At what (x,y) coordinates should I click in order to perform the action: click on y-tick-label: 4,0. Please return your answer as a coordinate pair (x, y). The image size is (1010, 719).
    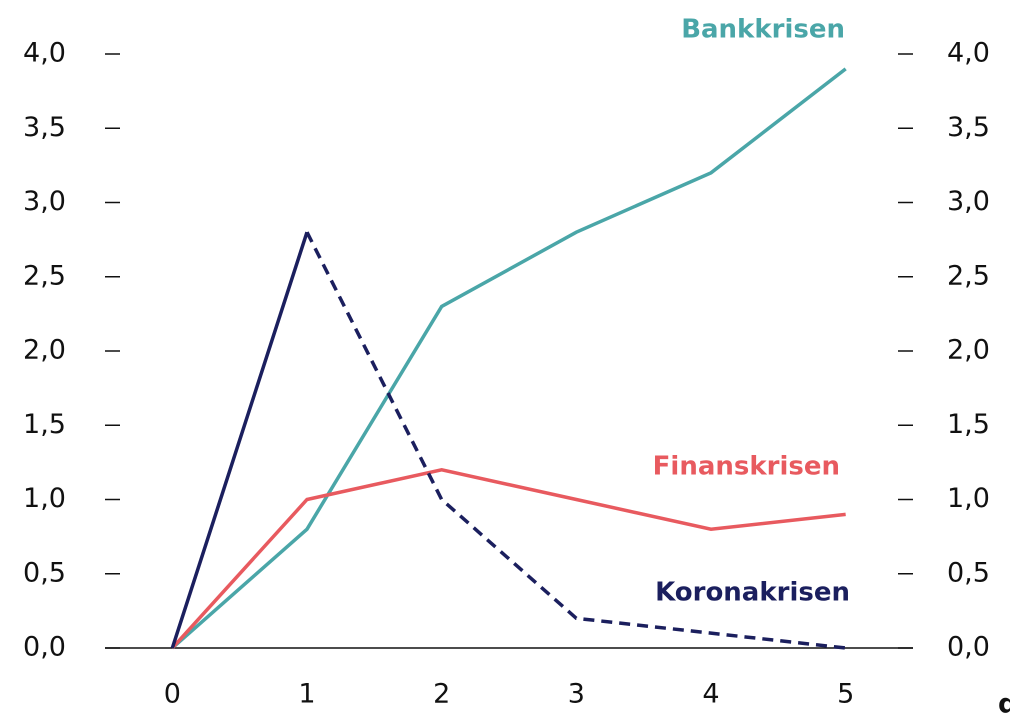
    Looking at the image, I should click on (44, 53).